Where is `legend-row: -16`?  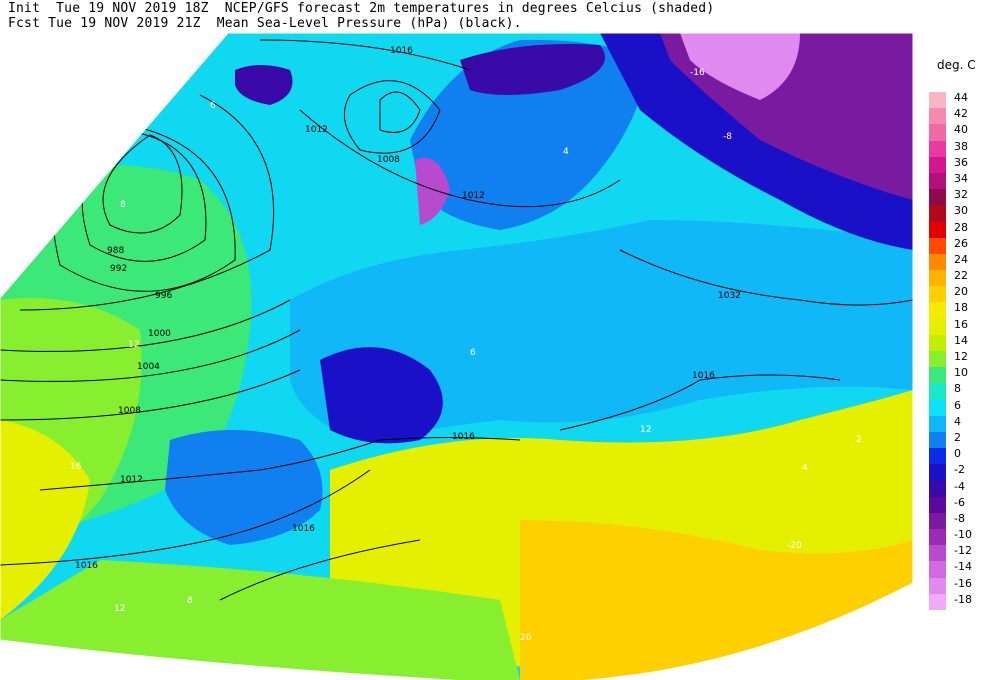
legend-row: -16 is located at coordinates (960, 585).